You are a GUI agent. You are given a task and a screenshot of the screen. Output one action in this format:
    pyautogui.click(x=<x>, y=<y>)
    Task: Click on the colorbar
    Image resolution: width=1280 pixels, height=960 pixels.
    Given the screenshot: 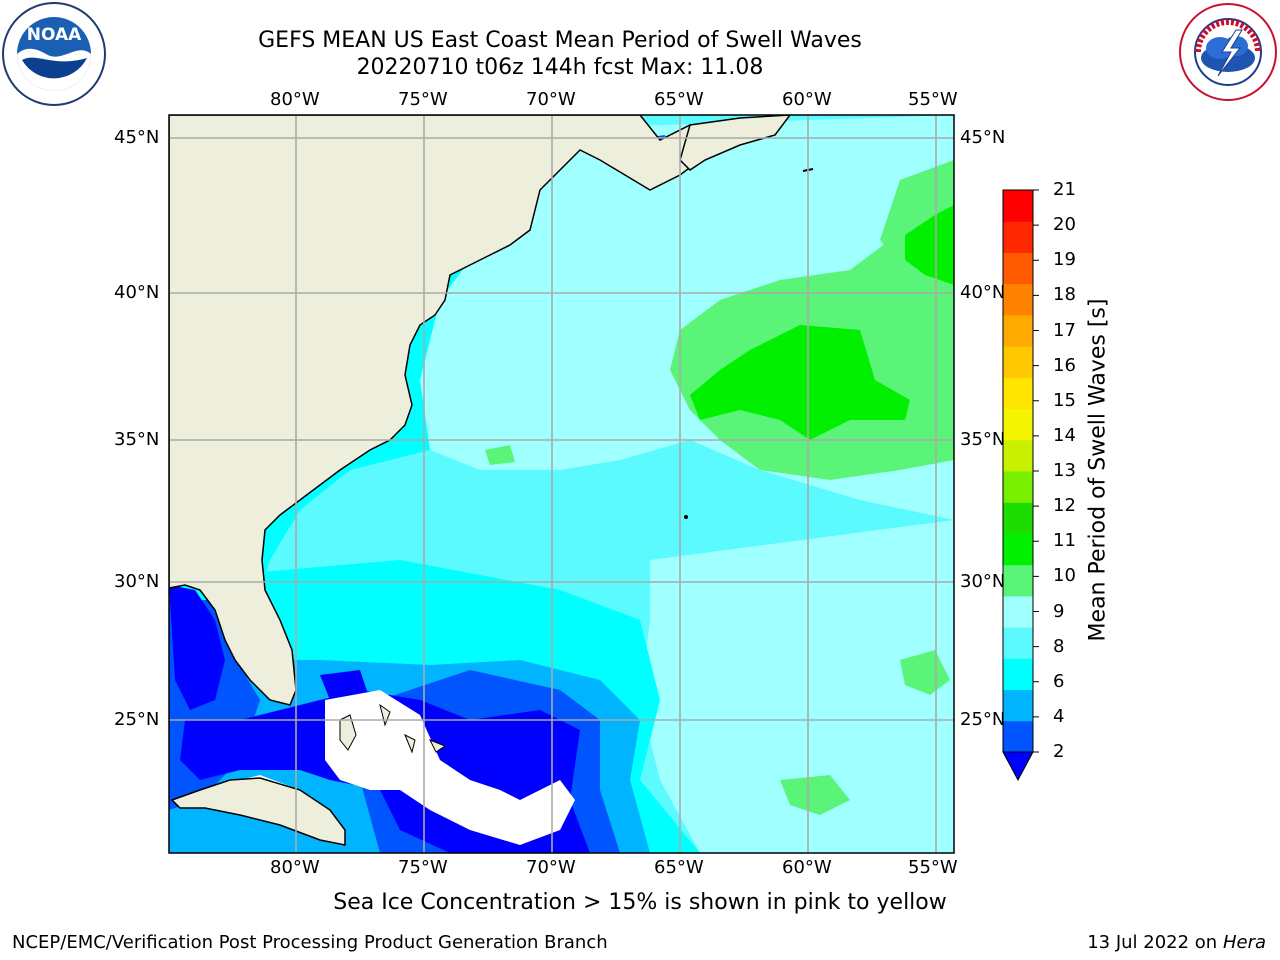 What is the action you would take?
    pyautogui.click(x=1020, y=485)
    